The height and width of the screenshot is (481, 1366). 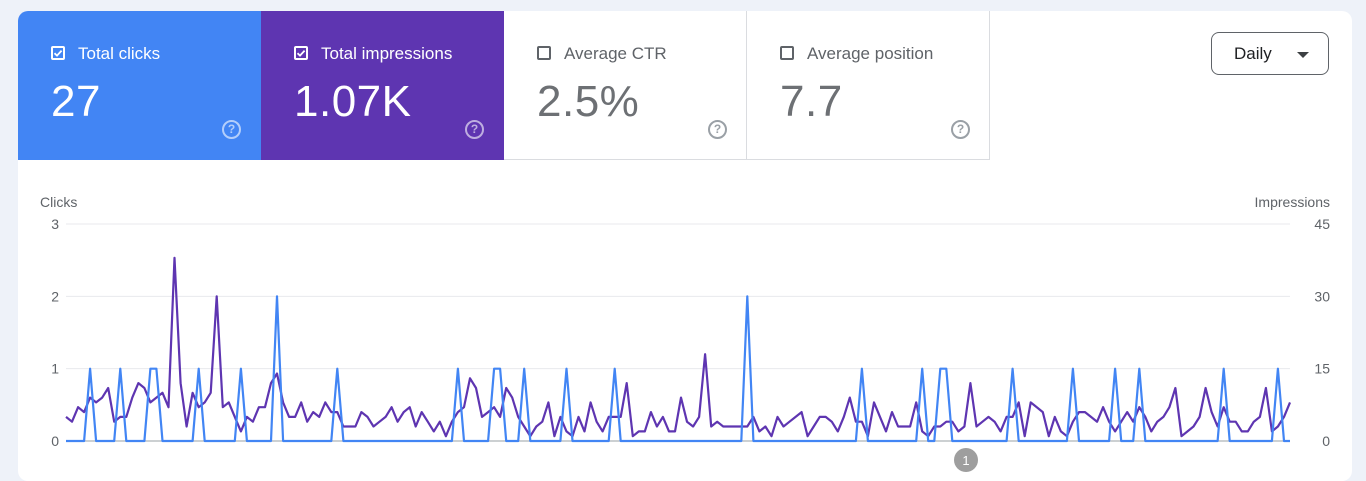 I want to click on average-position-card: Average position 7.7 ?, so click(x=868, y=85).